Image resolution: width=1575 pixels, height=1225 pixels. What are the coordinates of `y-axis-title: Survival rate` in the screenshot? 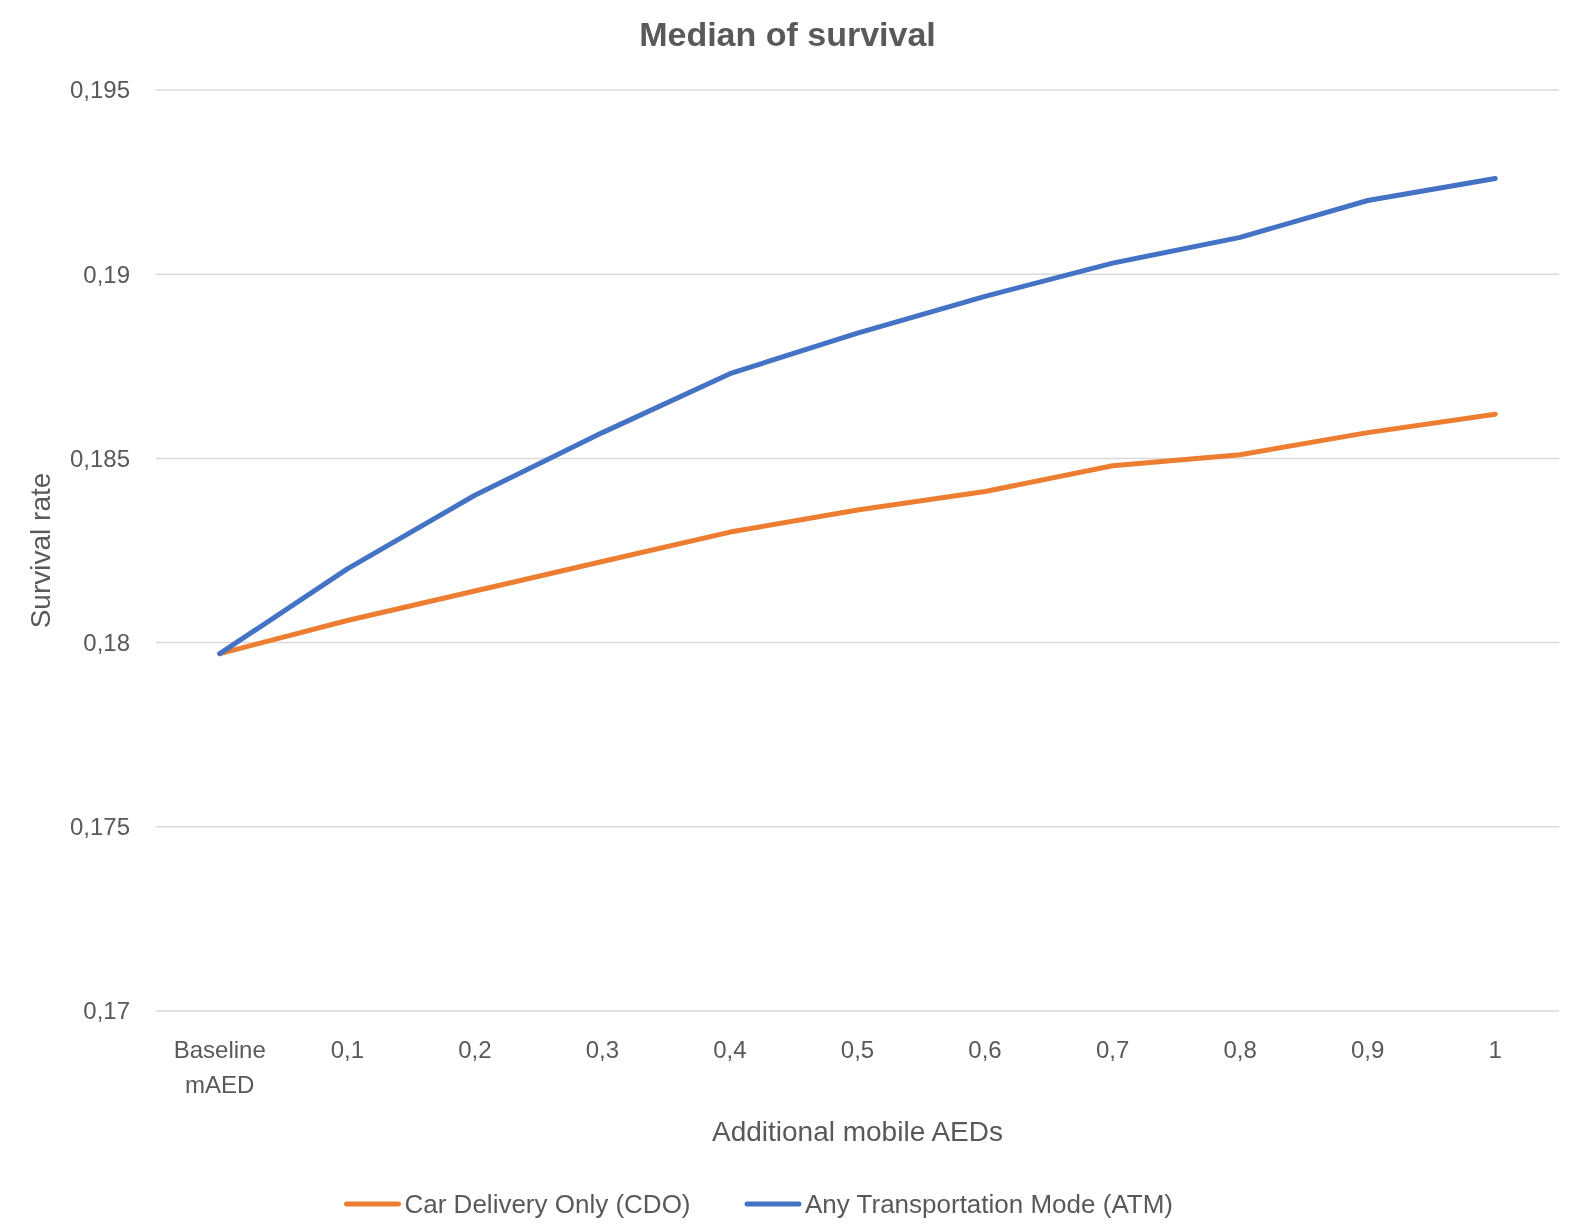 It's located at (40, 550).